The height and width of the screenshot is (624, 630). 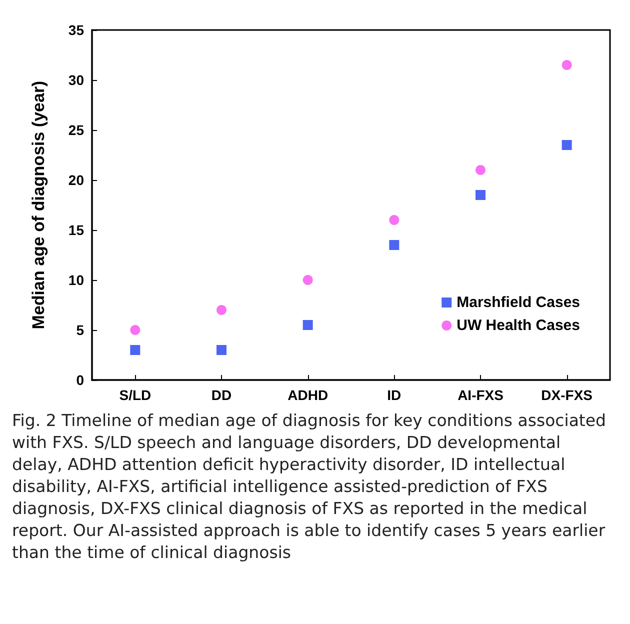 What do you see at coordinates (518, 325) in the screenshot?
I see `legend-label: UW Health Cases` at bounding box center [518, 325].